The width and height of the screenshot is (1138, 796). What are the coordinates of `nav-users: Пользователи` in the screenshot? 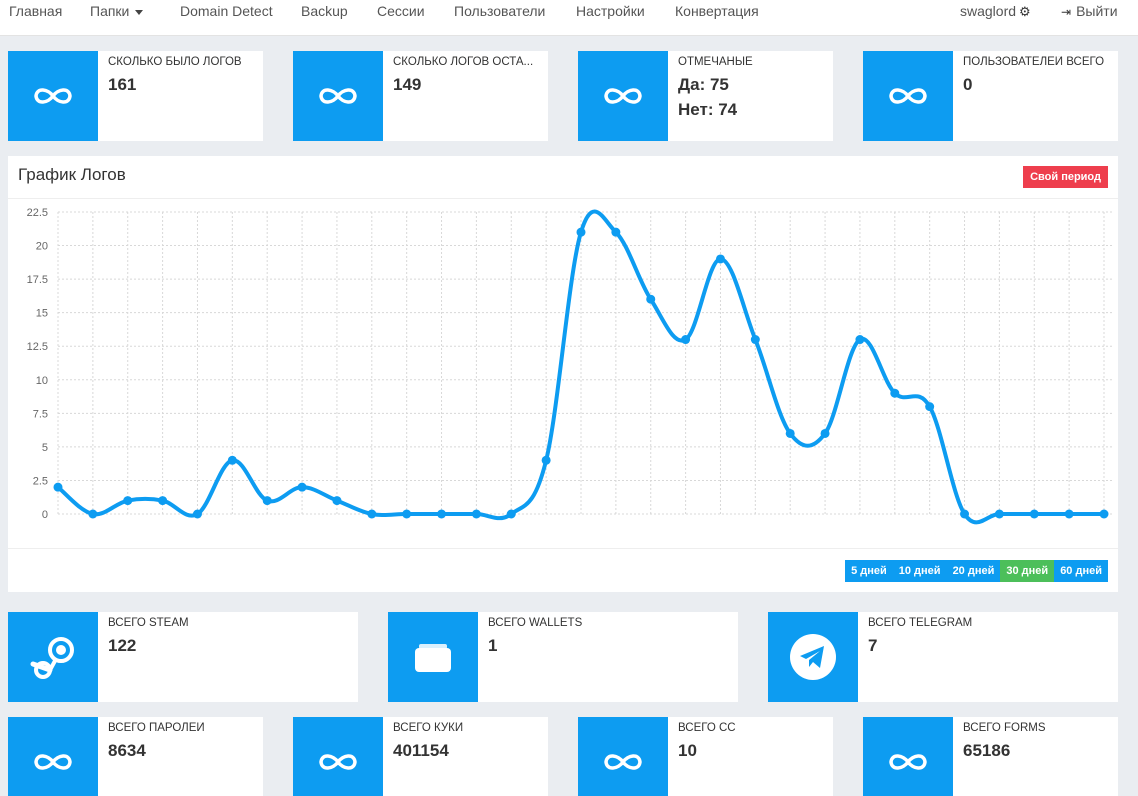 It's located at (500, 11).